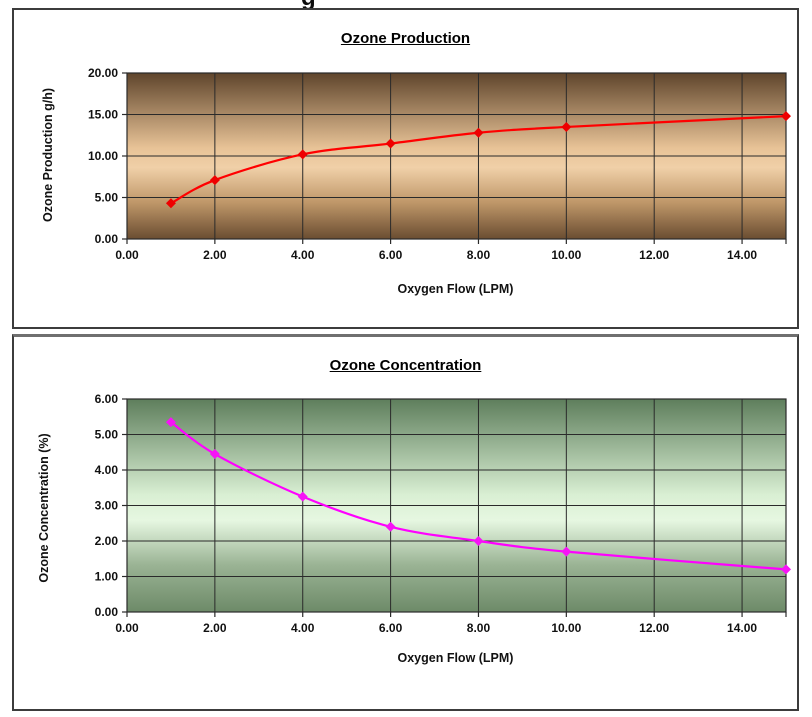 The height and width of the screenshot is (717, 812). What do you see at coordinates (405, 365) in the screenshot?
I see `chart-title-ozone-concentration: Ozone Concentration` at bounding box center [405, 365].